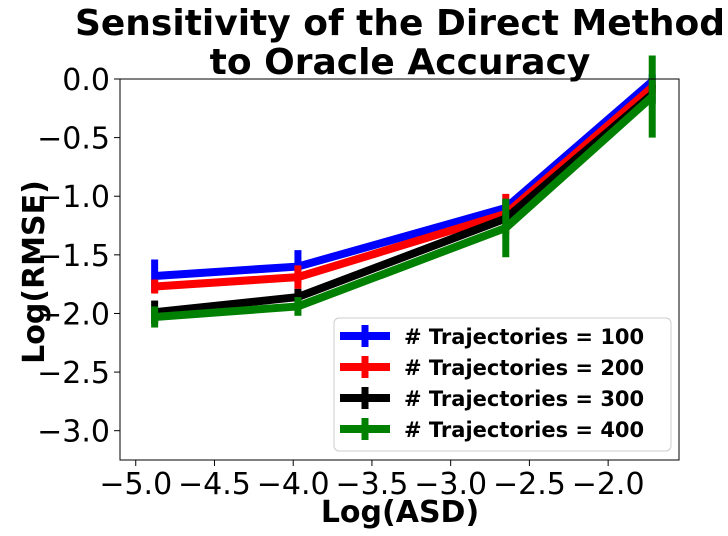 This screenshot has height=536, width=728. Describe the element at coordinates (73, 314) in the screenshot. I see `y-tick-label: −2.0` at that location.